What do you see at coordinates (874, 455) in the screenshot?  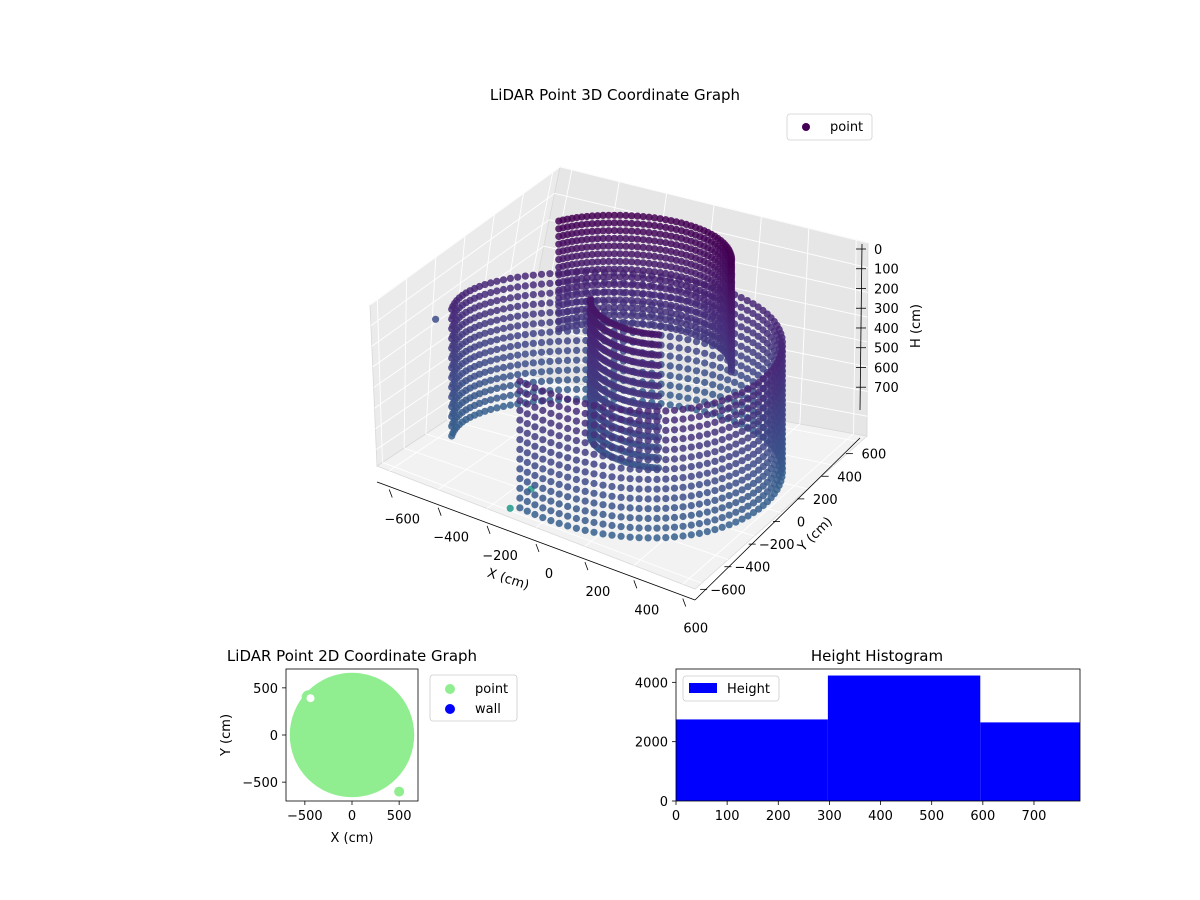 I see `y-tick-label: 600` at bounding box center [874, 455].